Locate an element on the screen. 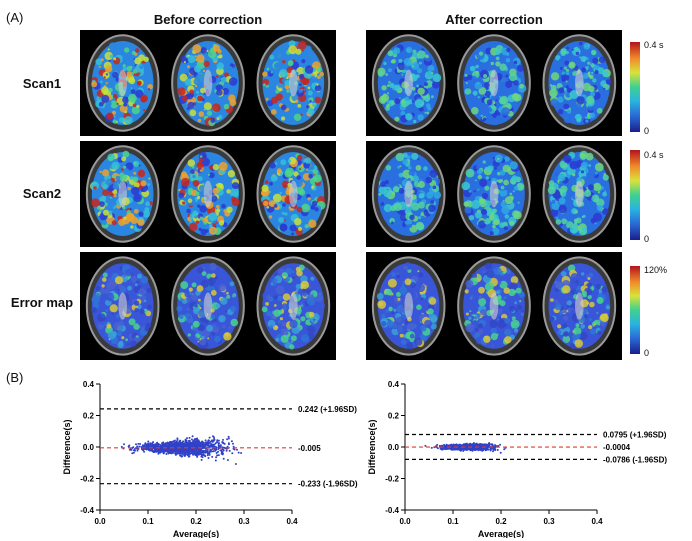 The image size is (692, 541). y-axis-label: Difference(s) is located at coordinates (372, 446).